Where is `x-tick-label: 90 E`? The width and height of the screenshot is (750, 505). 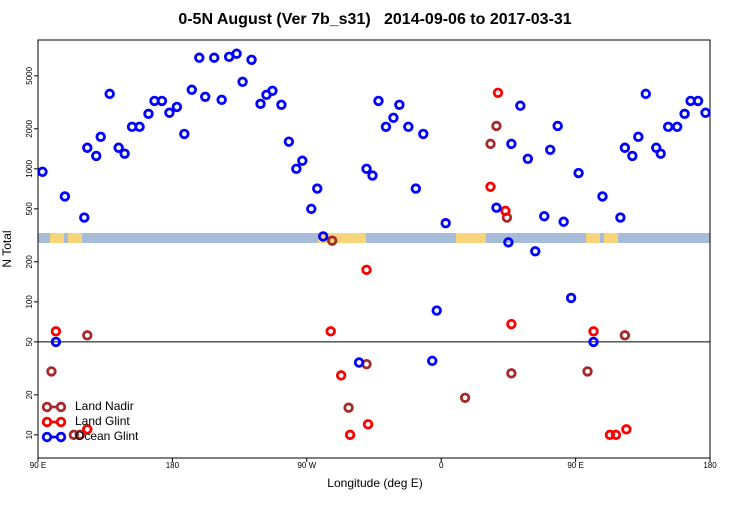 x-tick-label: 90 E is located at coordinates (38, 465).